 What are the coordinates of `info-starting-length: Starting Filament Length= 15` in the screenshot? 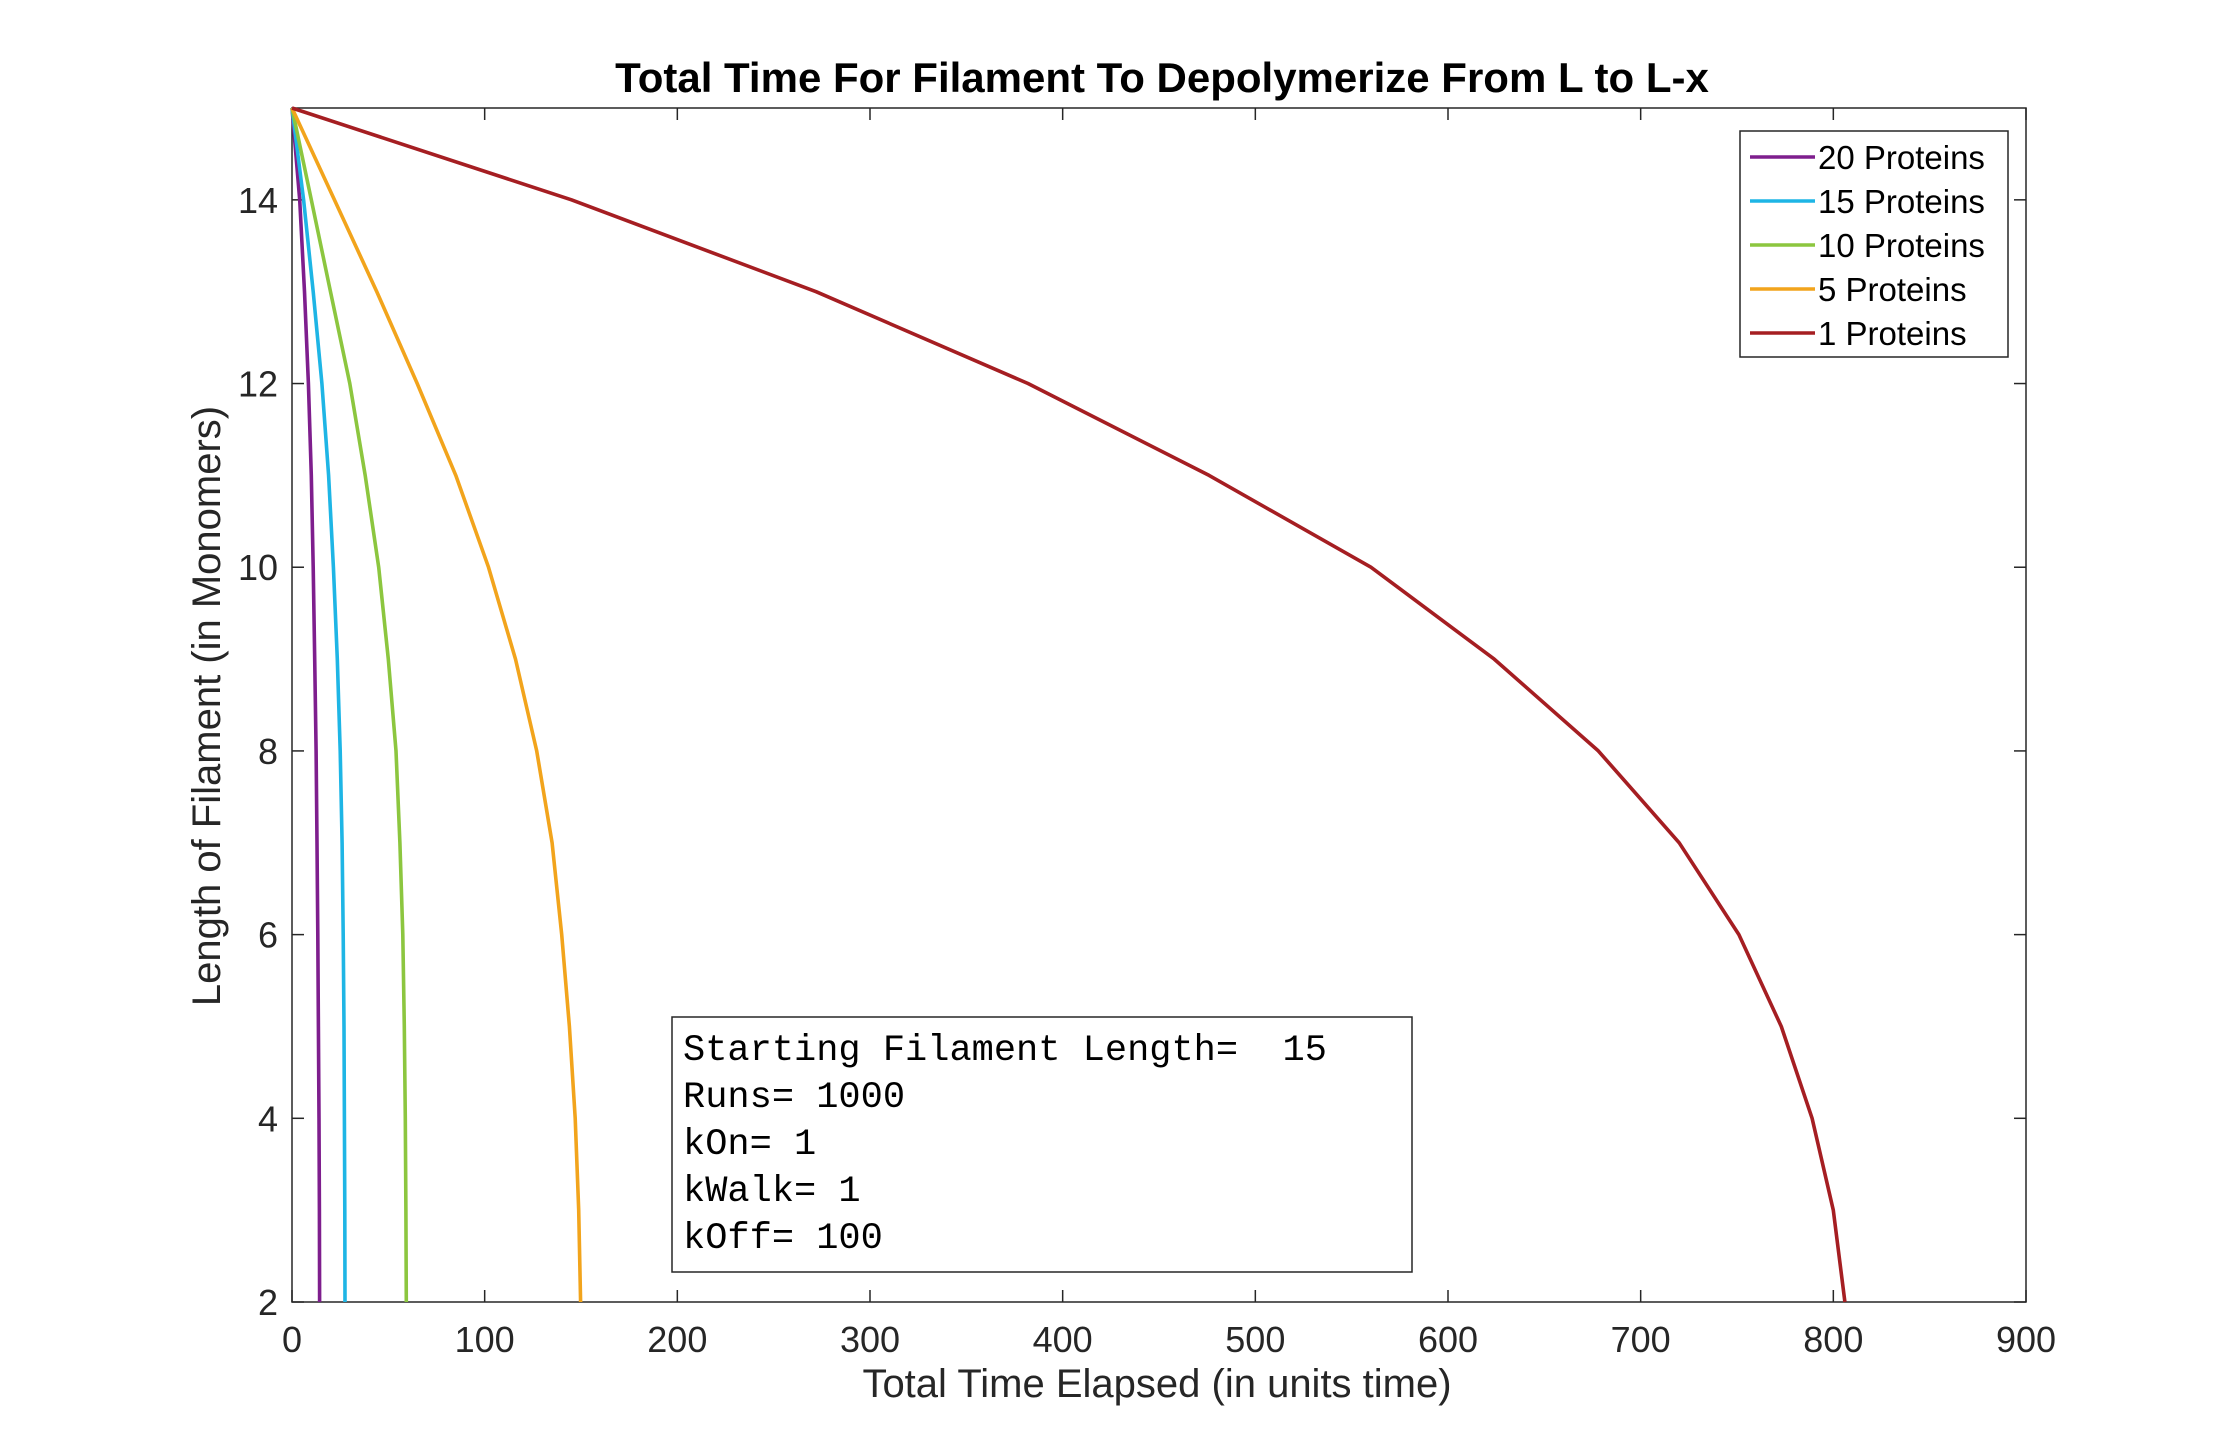 It's located at (1005, 1051).